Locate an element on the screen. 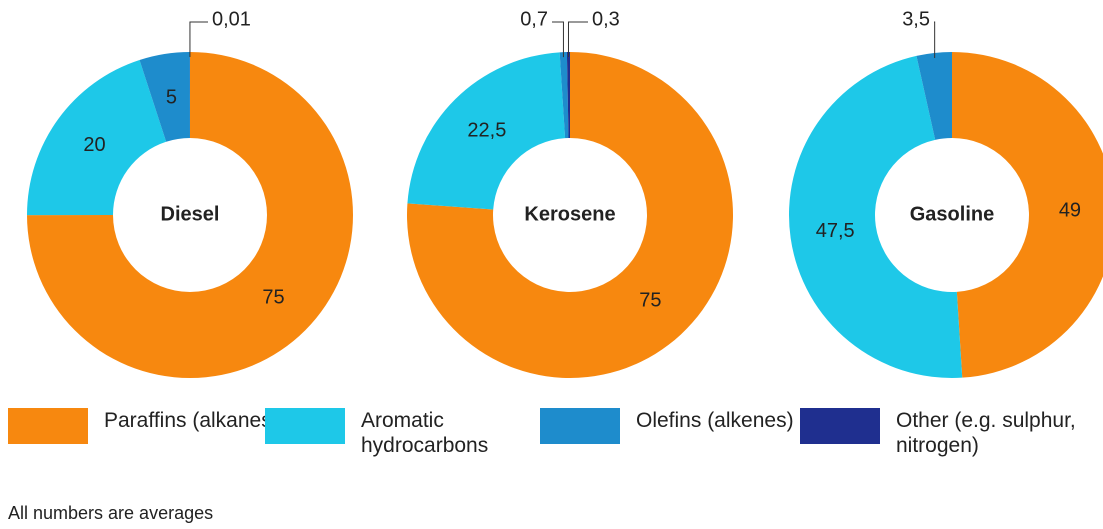 The width and height of the screenshot is (1103, 529). legend-label: Aromatic hydrocarbons is located at coordinates (425, 433).